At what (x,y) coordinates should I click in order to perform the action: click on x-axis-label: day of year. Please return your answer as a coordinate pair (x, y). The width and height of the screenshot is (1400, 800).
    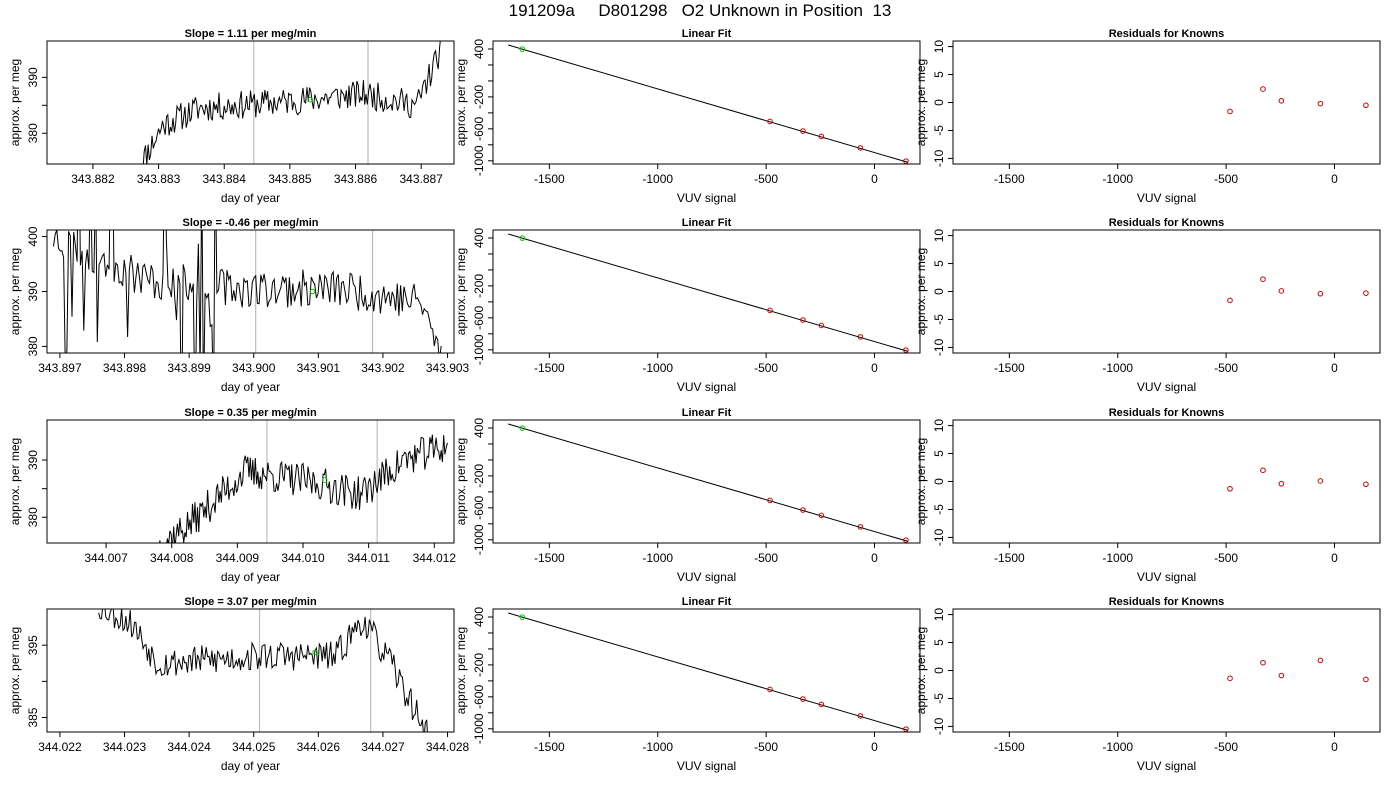
    Looking at the image, I should click on (250, 198).